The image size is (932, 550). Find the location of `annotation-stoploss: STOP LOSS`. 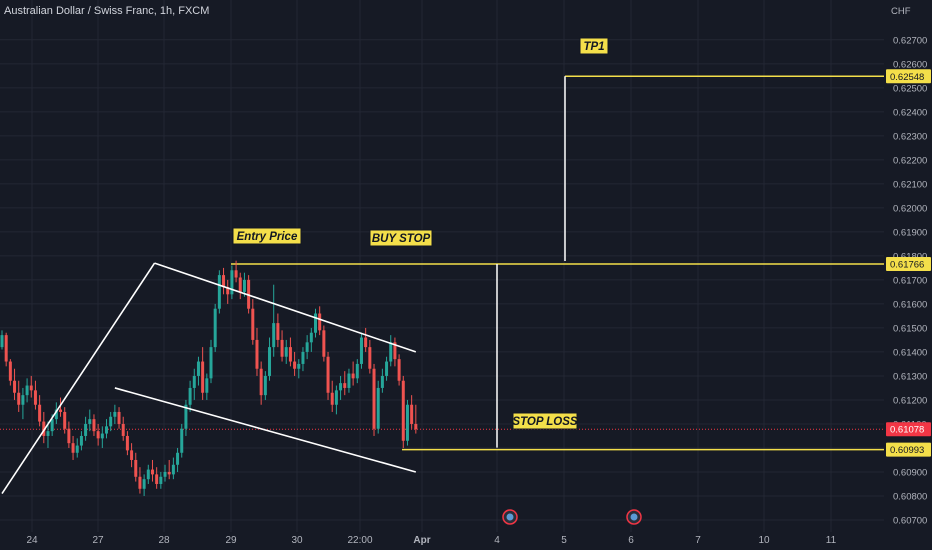

annotation-stoploss: STOP LOSS is located at coordinates (545, 421).